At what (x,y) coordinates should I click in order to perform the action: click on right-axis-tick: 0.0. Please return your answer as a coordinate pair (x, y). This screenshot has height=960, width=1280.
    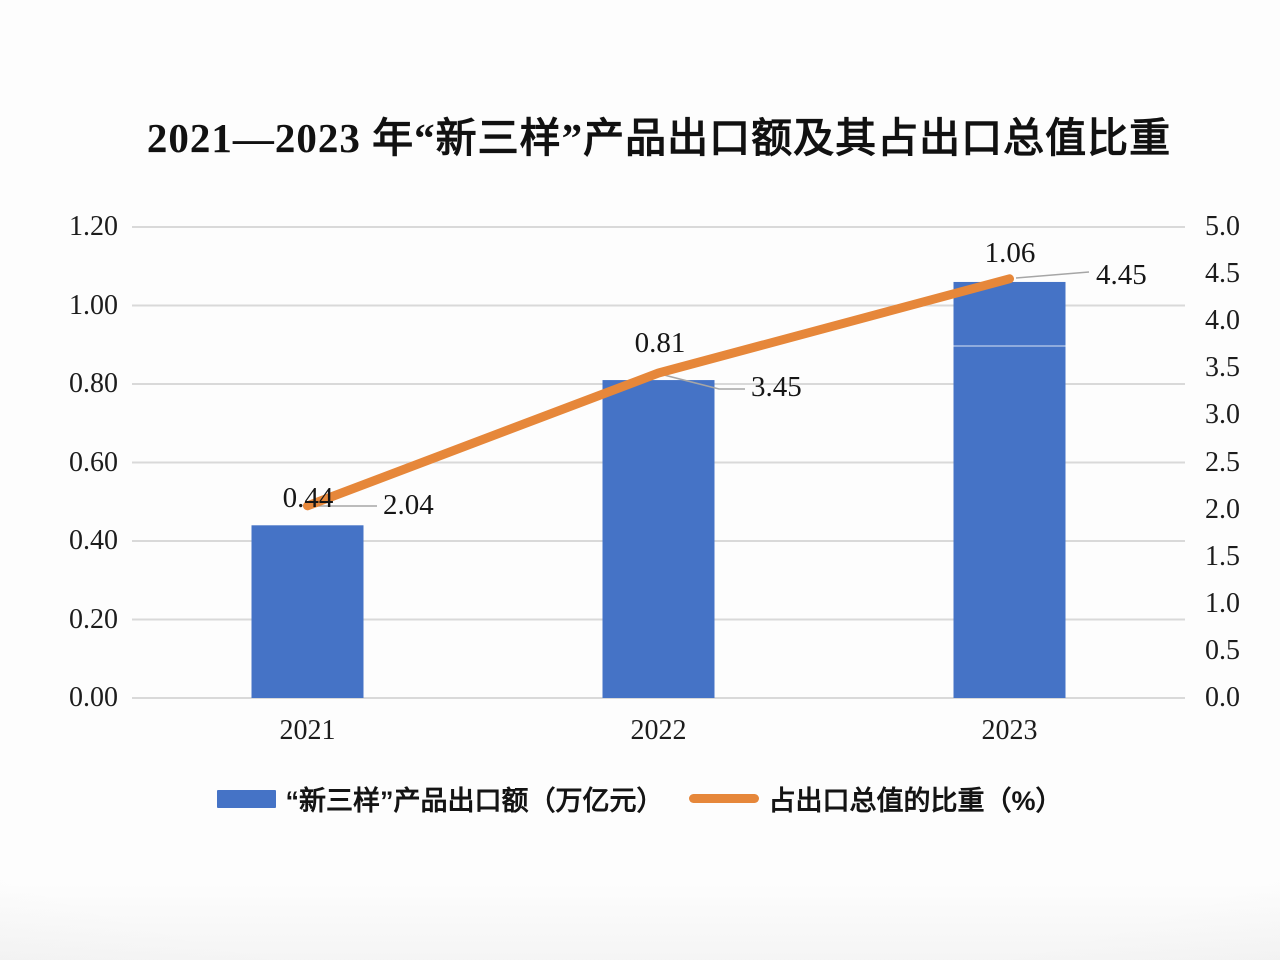
    Looking at the image, I should click on (1222, 697).